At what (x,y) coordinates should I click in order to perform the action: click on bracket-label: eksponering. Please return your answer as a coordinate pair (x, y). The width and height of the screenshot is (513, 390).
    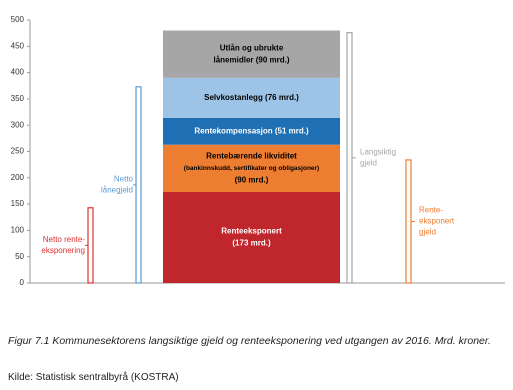
    Looking at the image, I should click on (63, 250).